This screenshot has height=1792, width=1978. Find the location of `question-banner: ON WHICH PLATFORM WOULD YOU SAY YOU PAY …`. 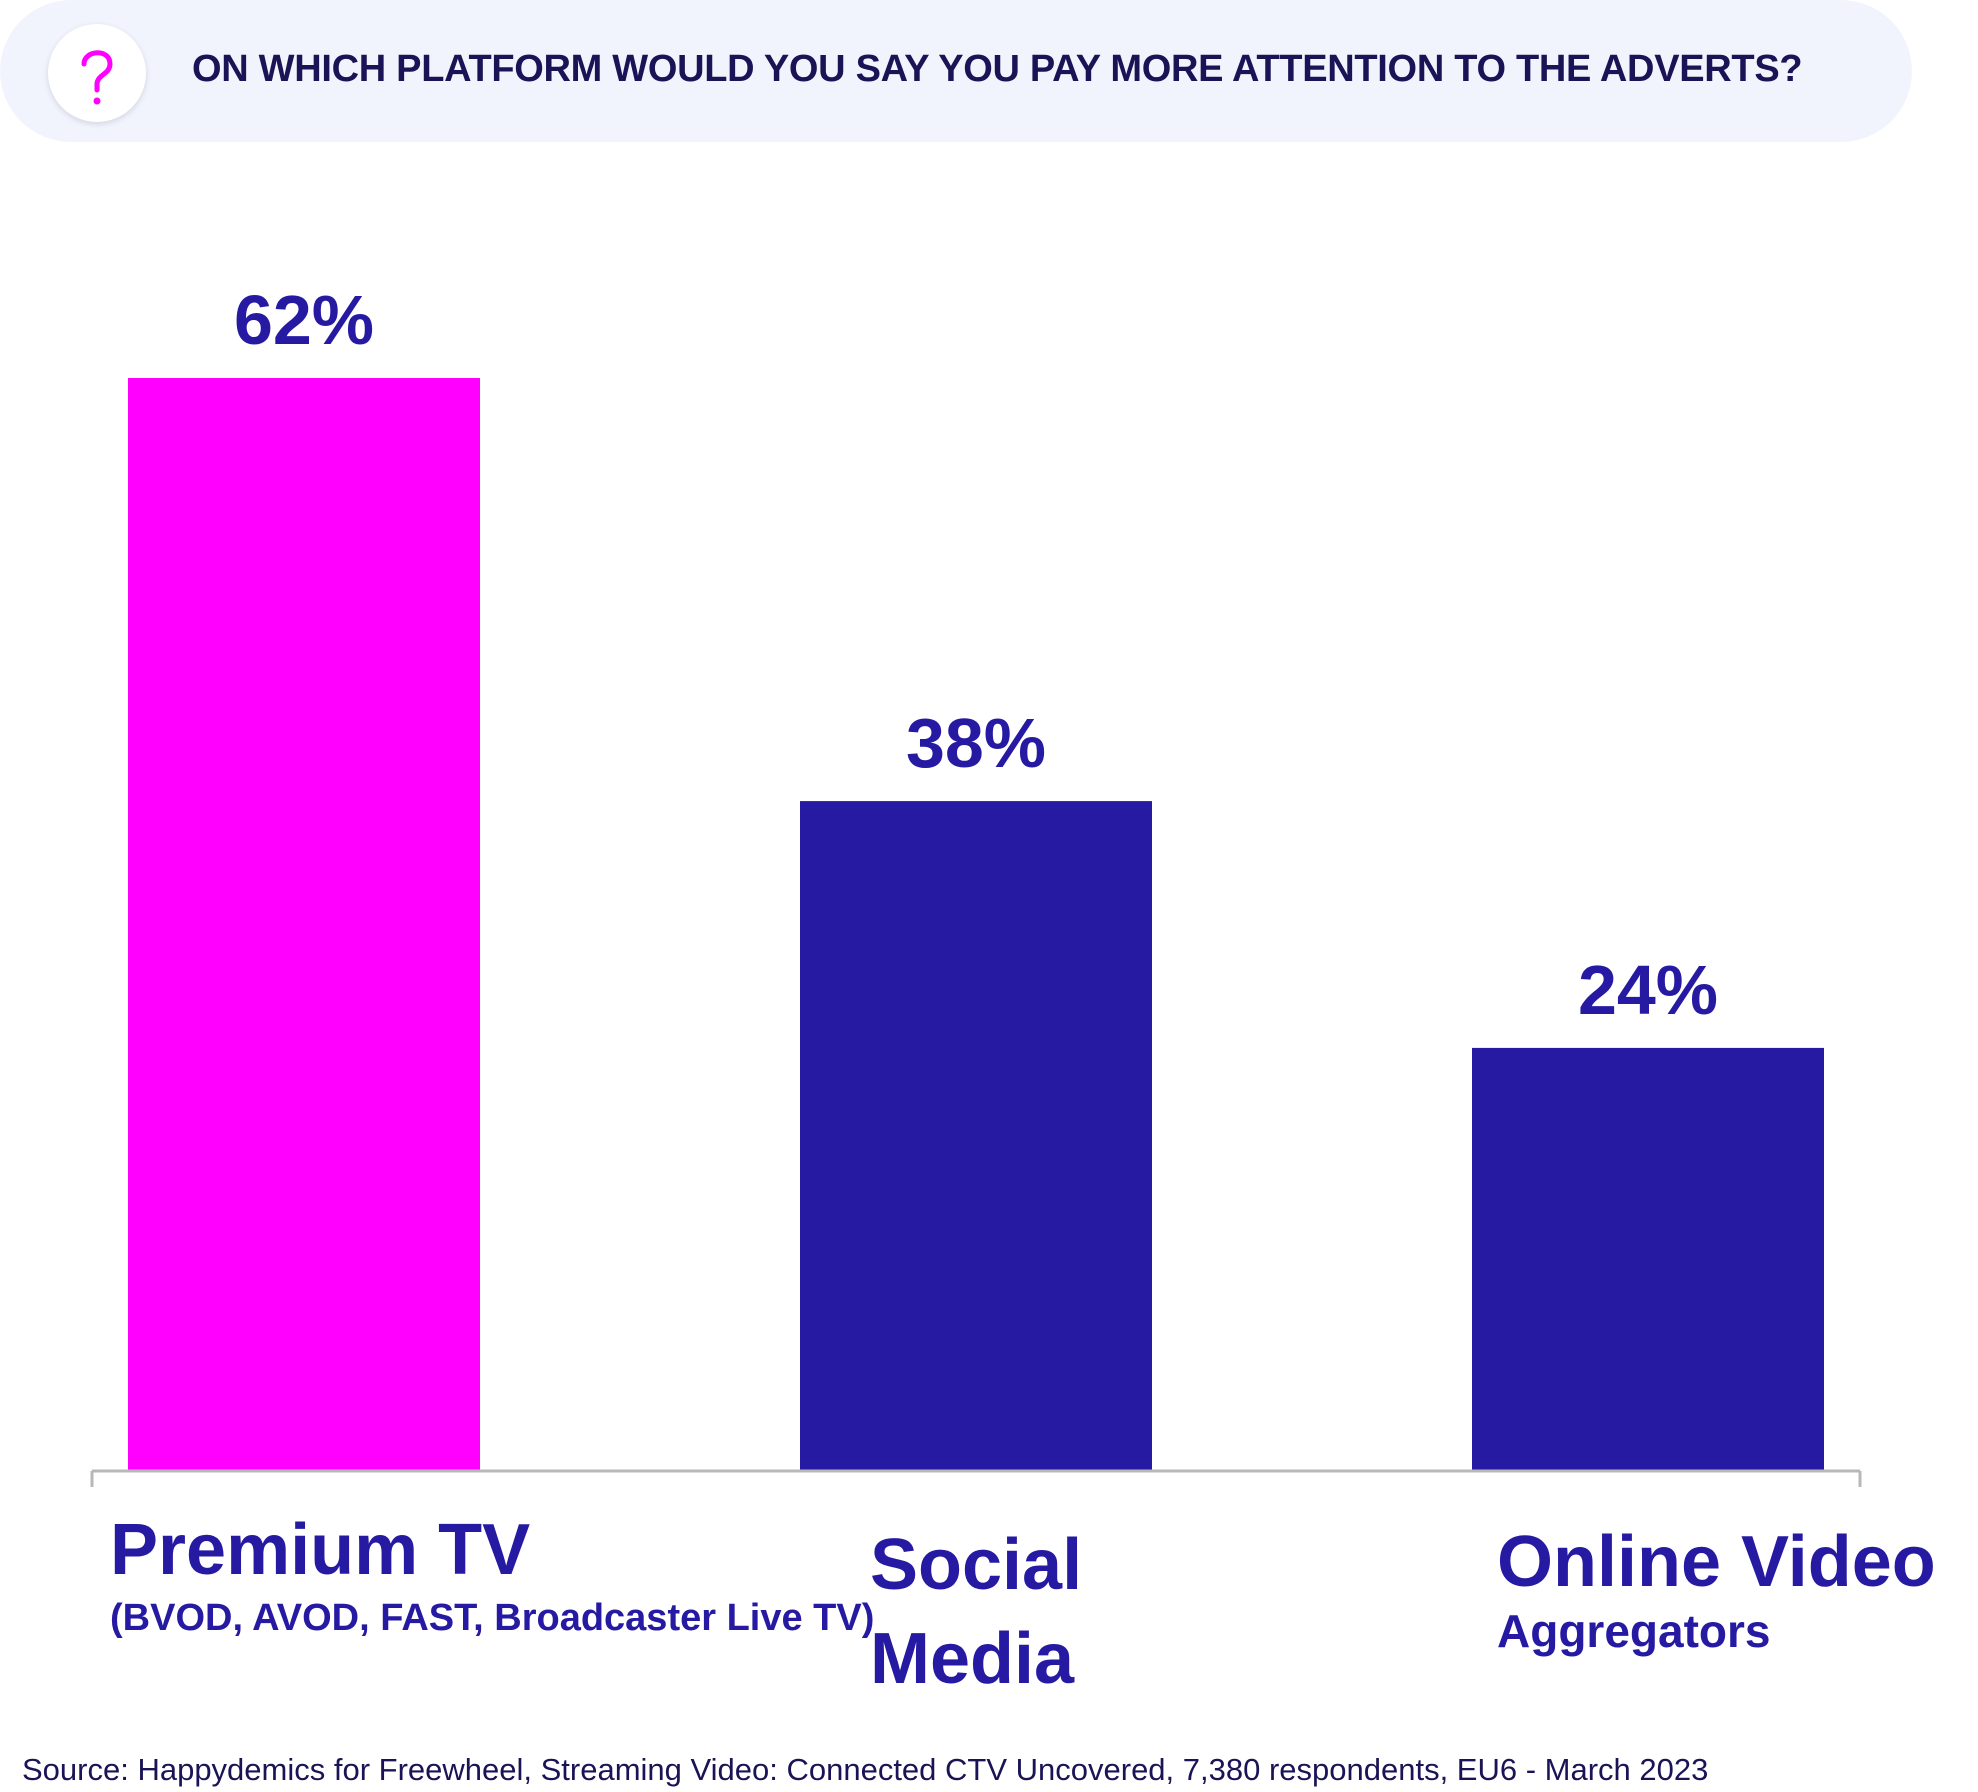

question-banner: ON WHICH PLATFORM WOULD YOU SAY YOU PAY … is located at coordinates (956, 71).